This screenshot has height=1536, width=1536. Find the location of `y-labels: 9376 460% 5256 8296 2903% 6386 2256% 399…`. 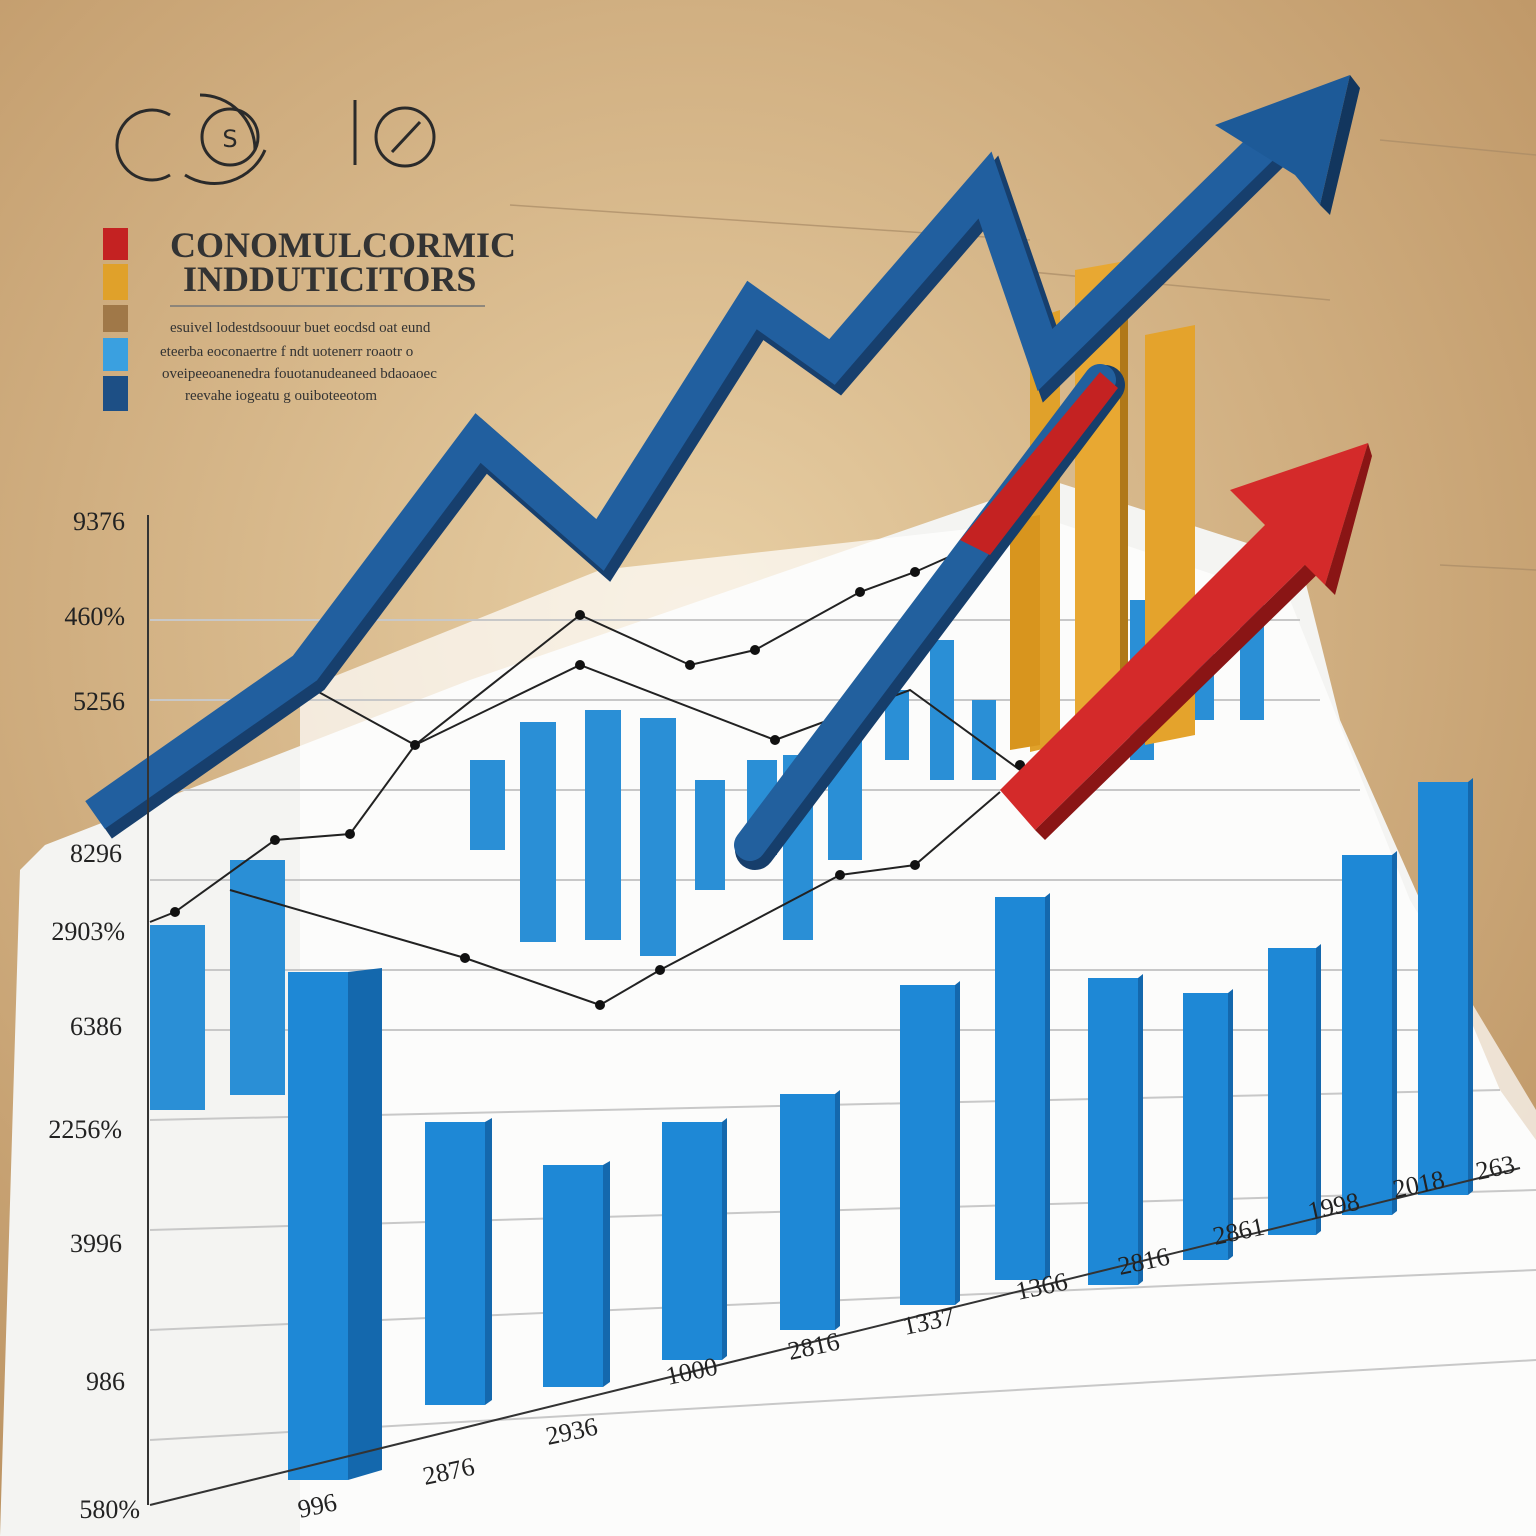

y-labels: 9376 460% 5256 8296 2903% 6386 2256% 399… is located at coordinates (94, 1015).